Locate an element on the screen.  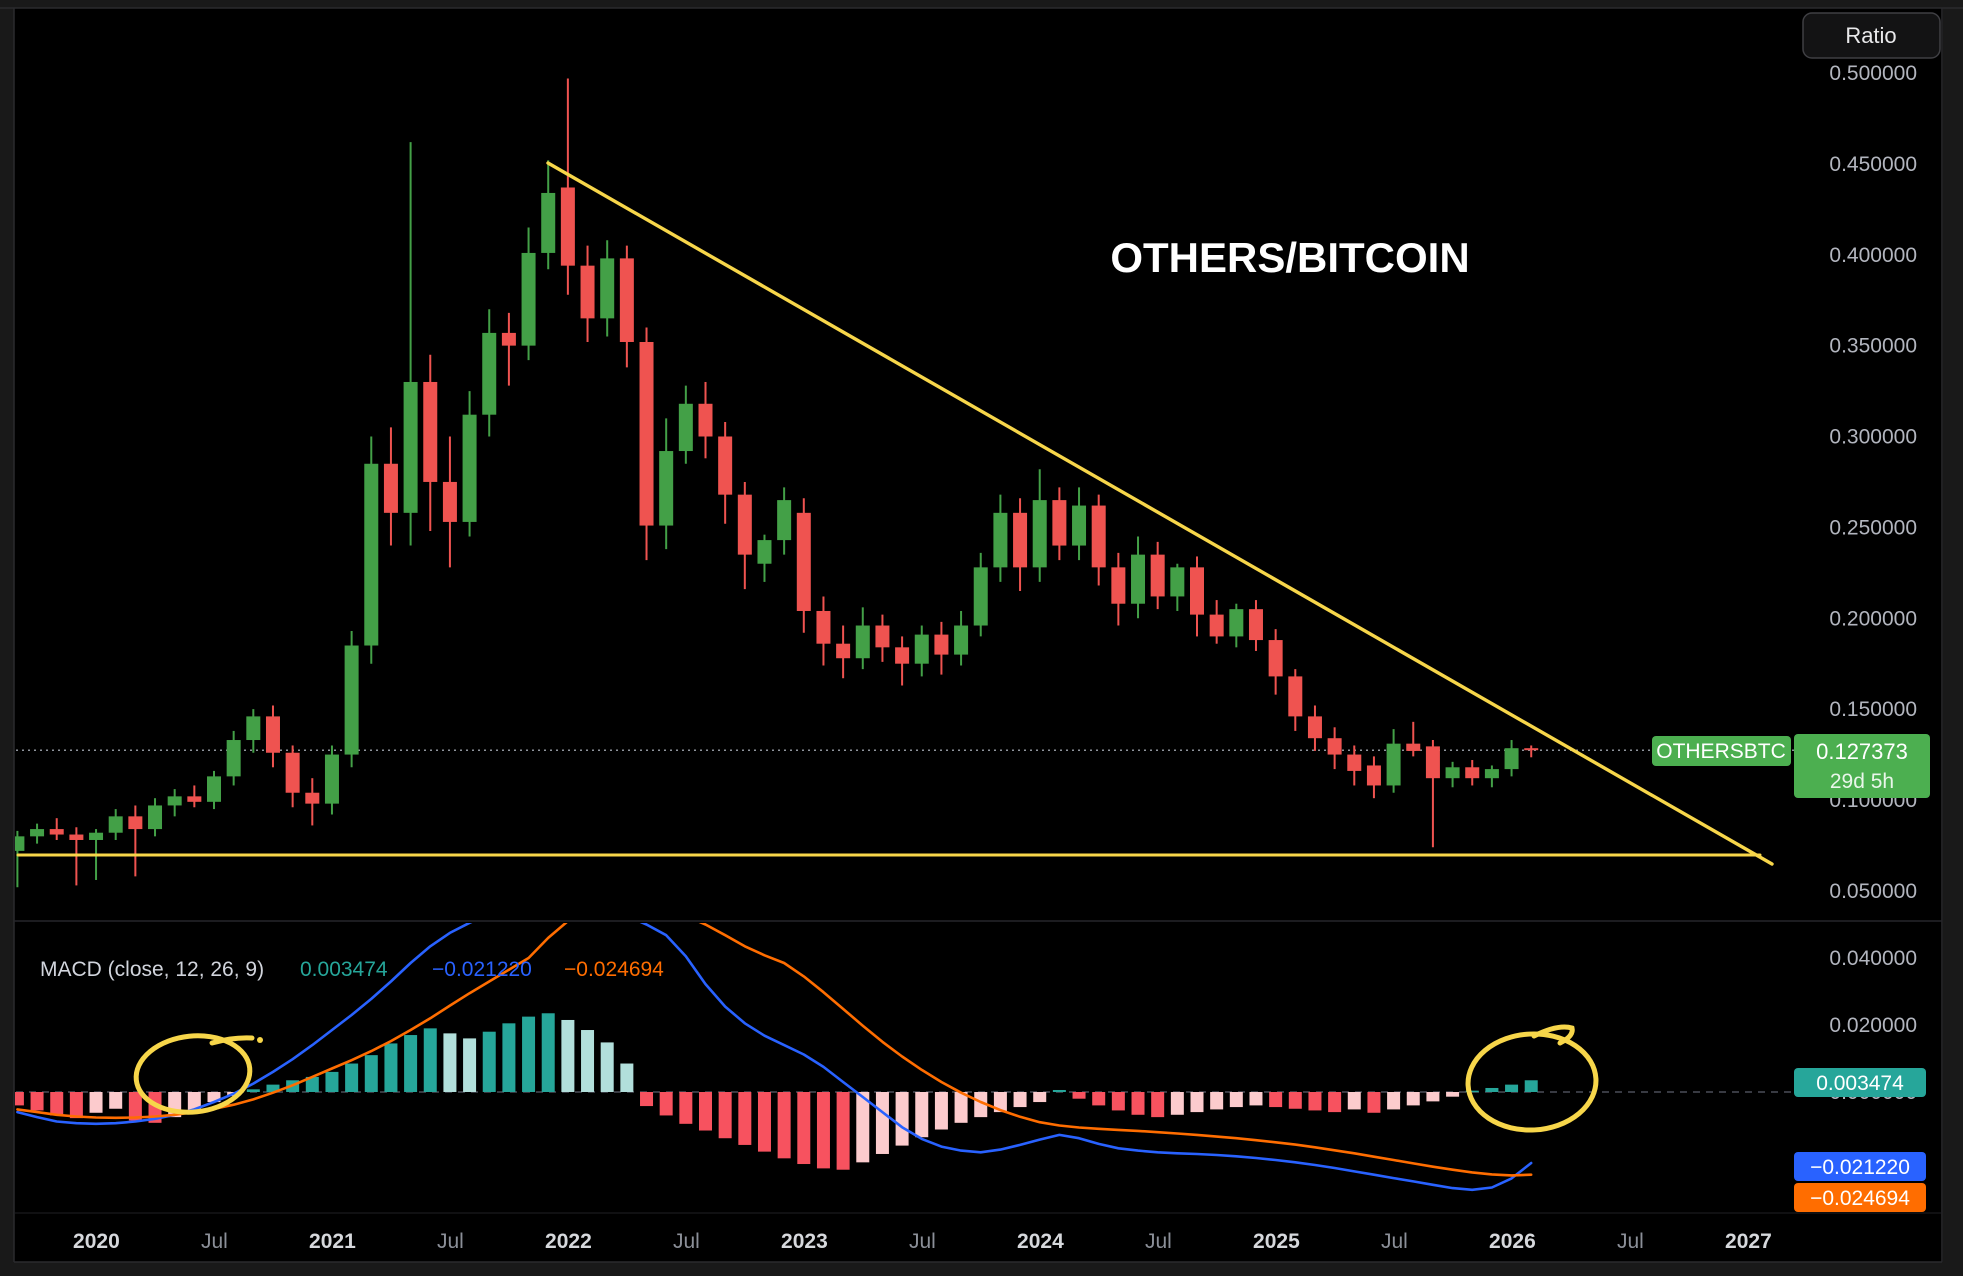
highlight-circles is located at coordinates (865, 1078).